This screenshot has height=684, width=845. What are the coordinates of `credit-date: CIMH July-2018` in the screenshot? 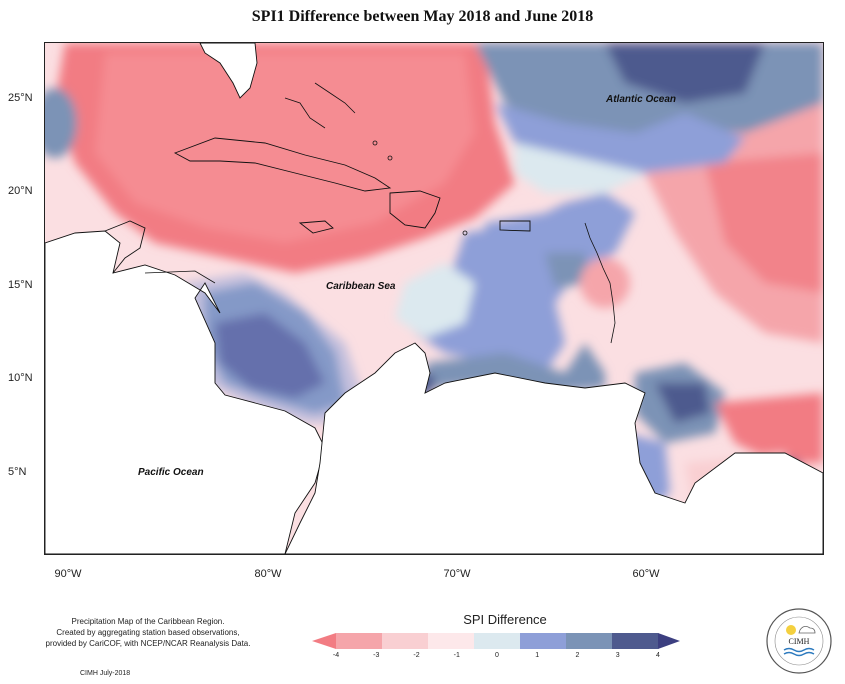 It's located at (105, 673).